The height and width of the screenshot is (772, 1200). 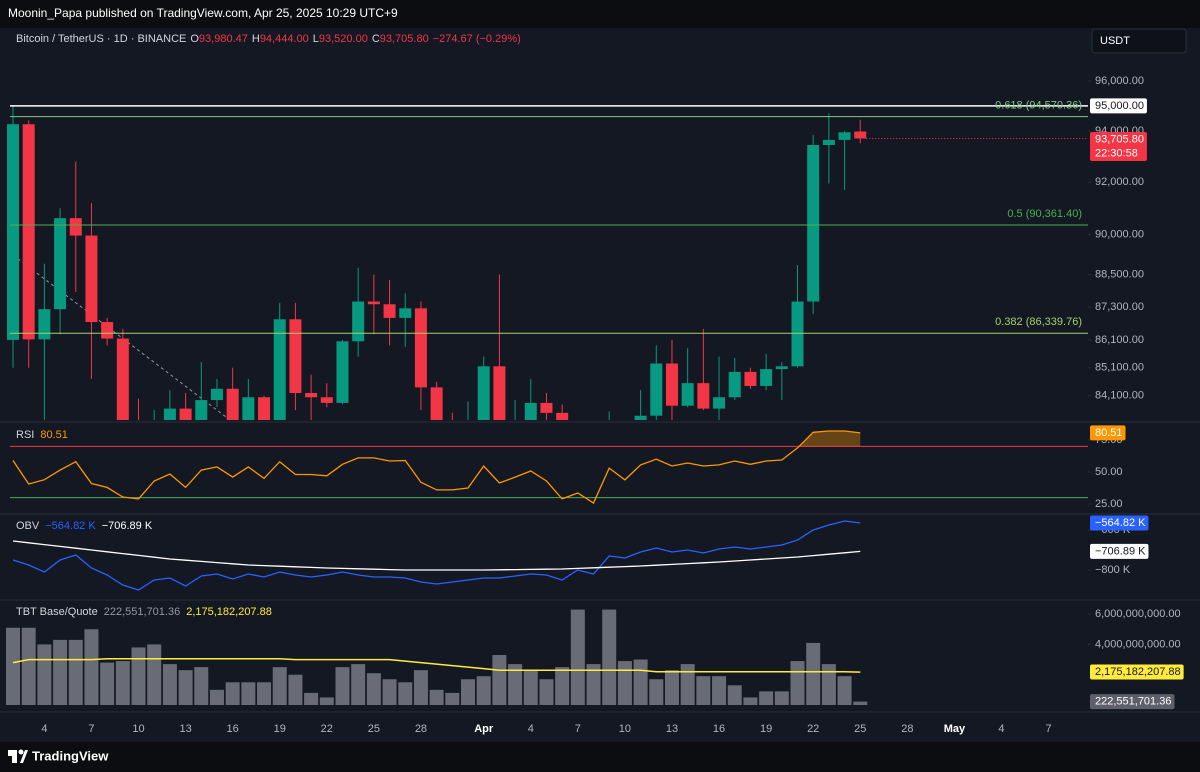 I want to click on x-tick-label: 19, so click(x=280, y=729).